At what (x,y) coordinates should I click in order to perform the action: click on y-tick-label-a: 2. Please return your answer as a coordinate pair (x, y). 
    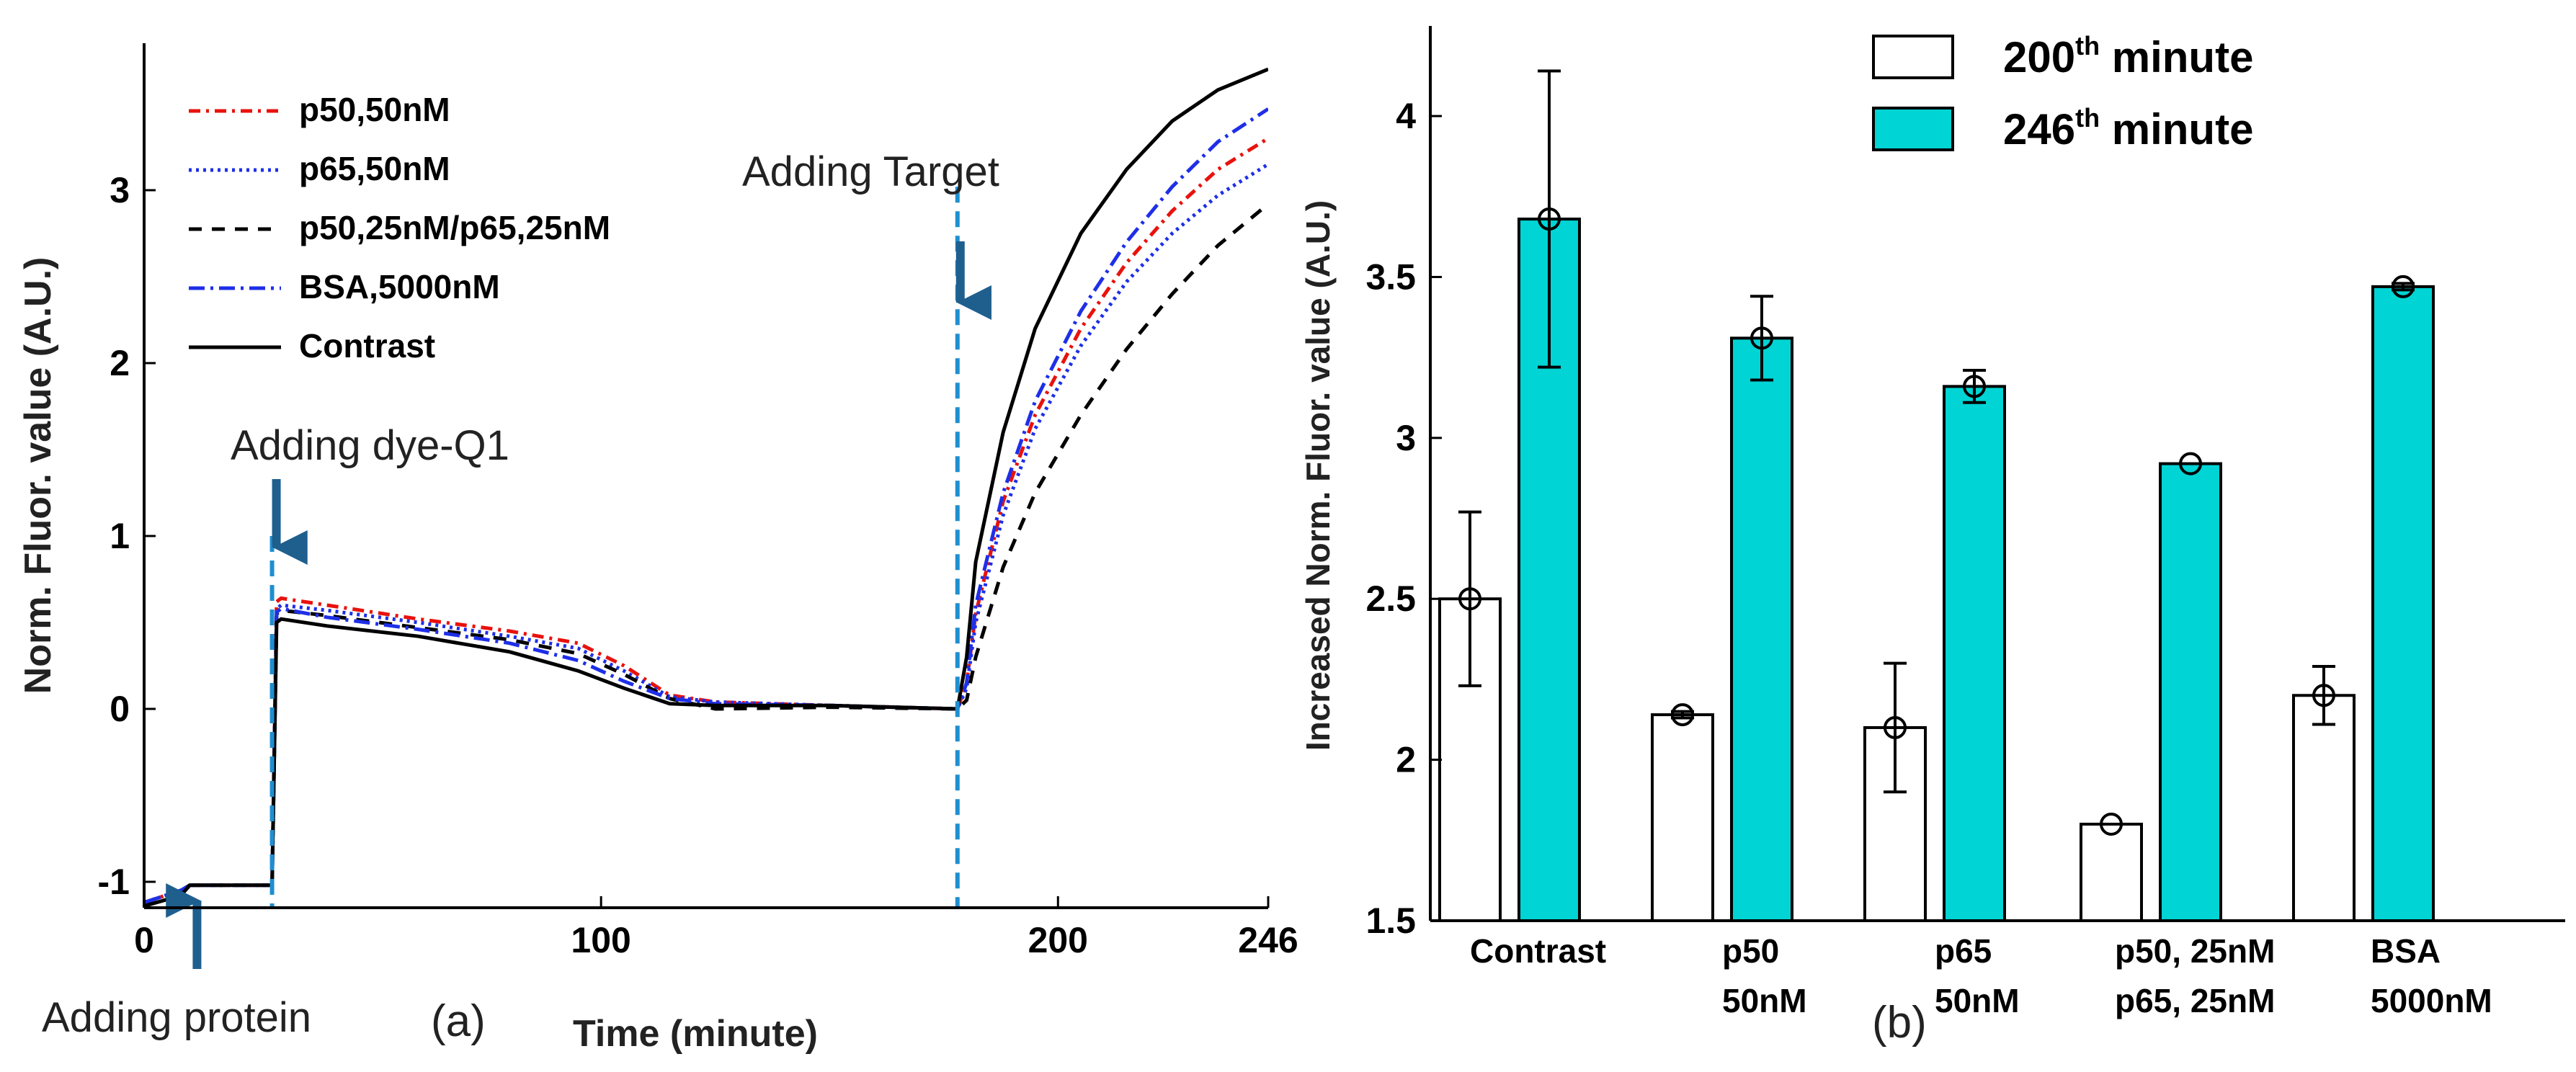
    Looking at the image, I should click on (120, 363).